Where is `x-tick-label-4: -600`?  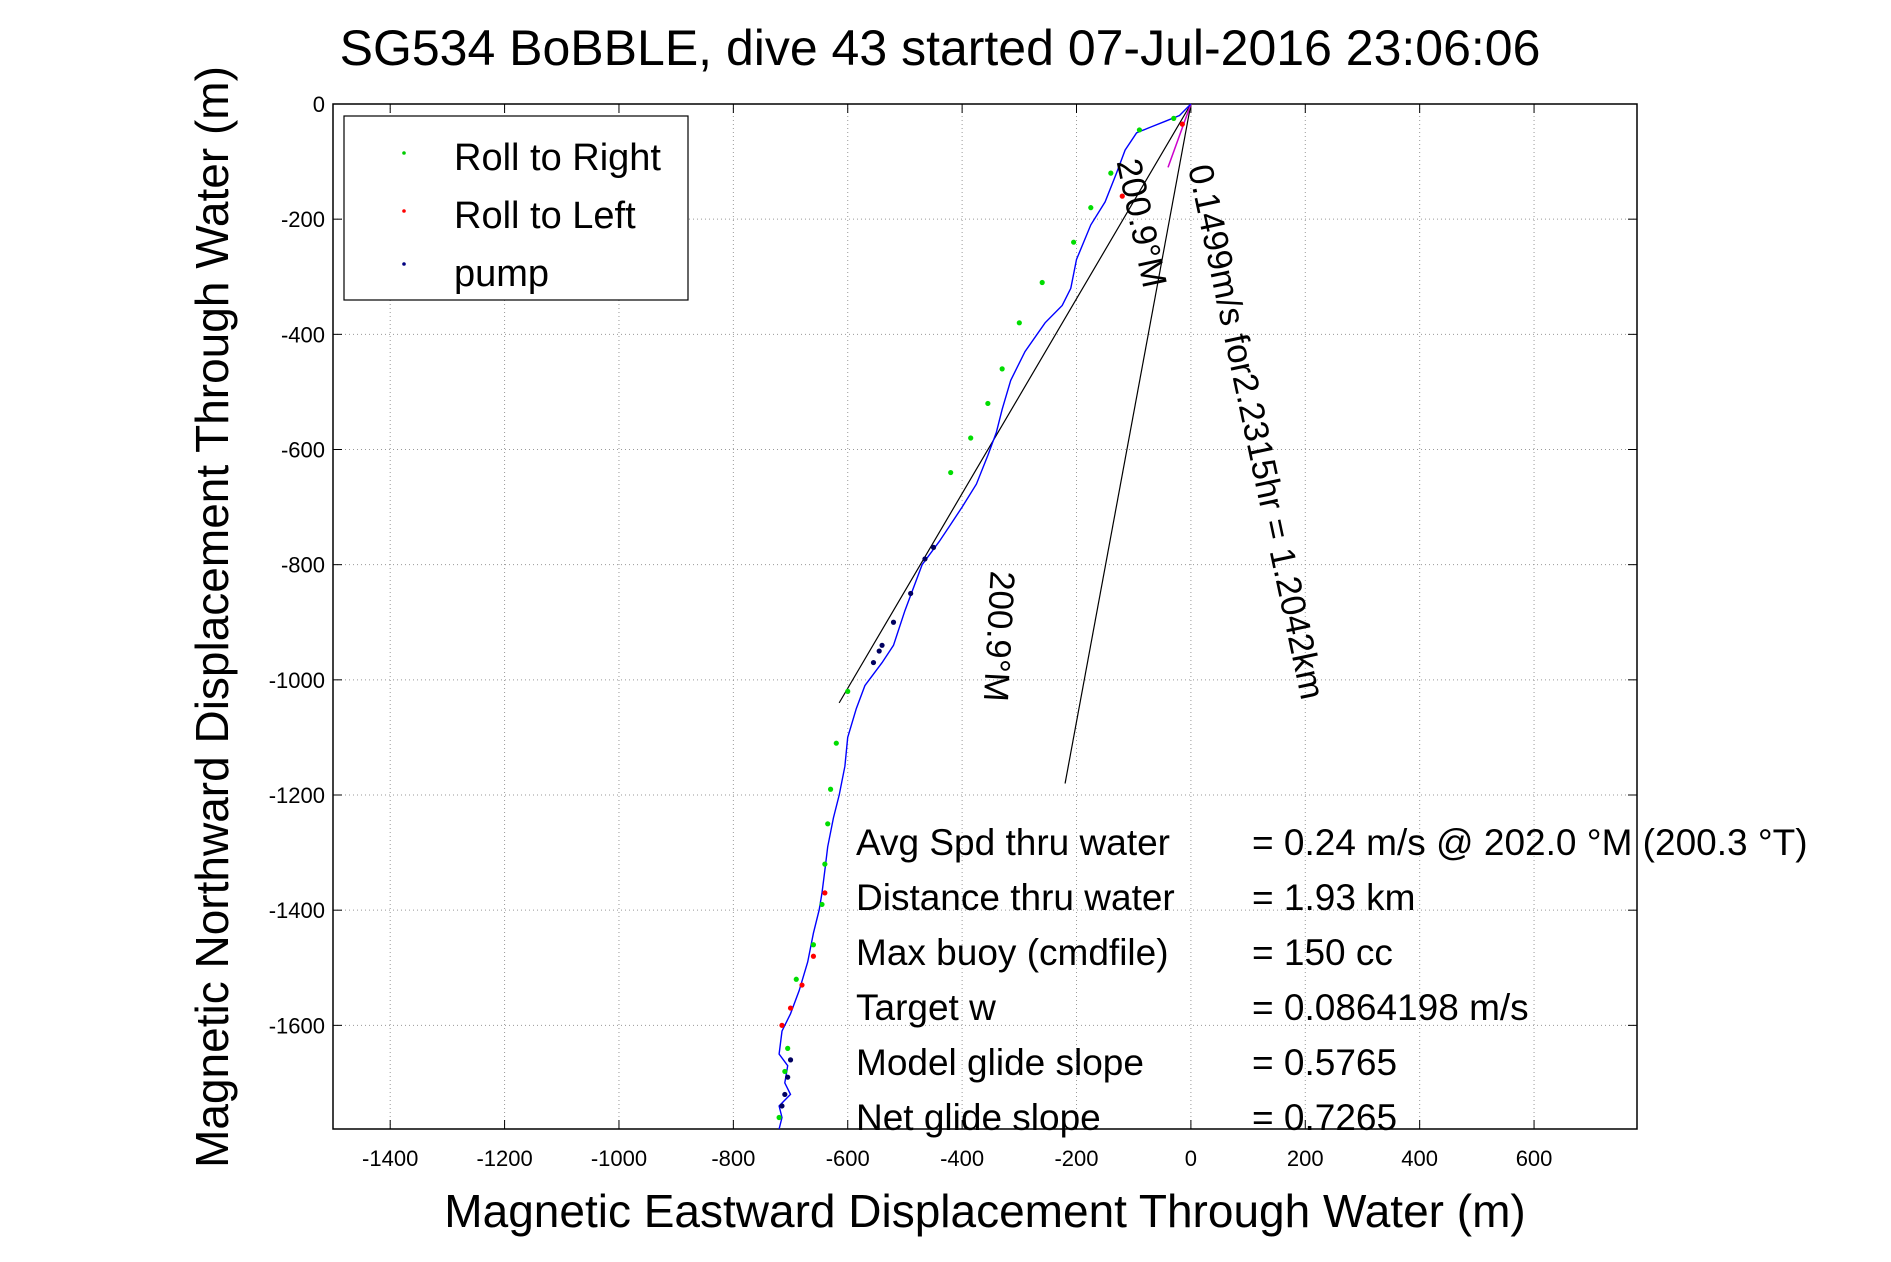
x-tick-label-4: -600 is located at coordinates (848, 1158).